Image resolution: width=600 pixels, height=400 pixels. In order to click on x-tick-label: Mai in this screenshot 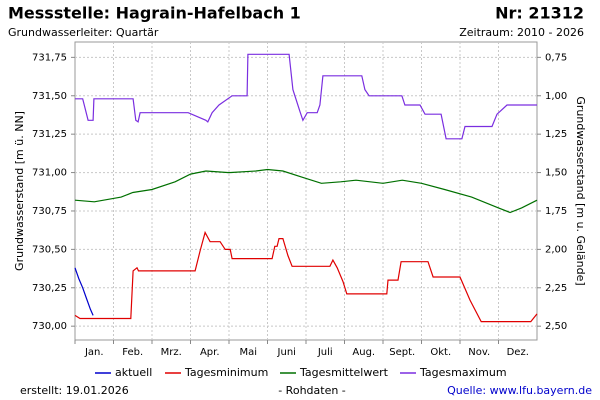, I will do `click(248, 352)`.